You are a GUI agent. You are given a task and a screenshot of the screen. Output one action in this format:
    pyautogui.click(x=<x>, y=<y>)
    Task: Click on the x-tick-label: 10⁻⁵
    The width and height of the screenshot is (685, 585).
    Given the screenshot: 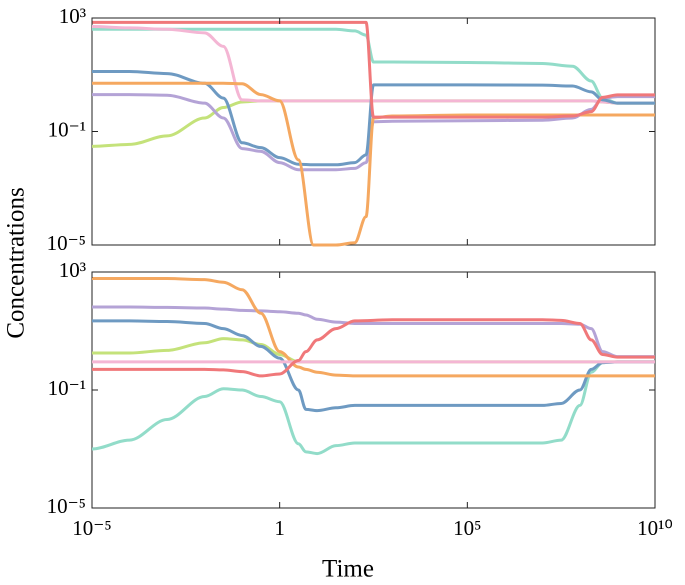 What is the action you would take?
    pyautogui.click(x=91, y=528)
    